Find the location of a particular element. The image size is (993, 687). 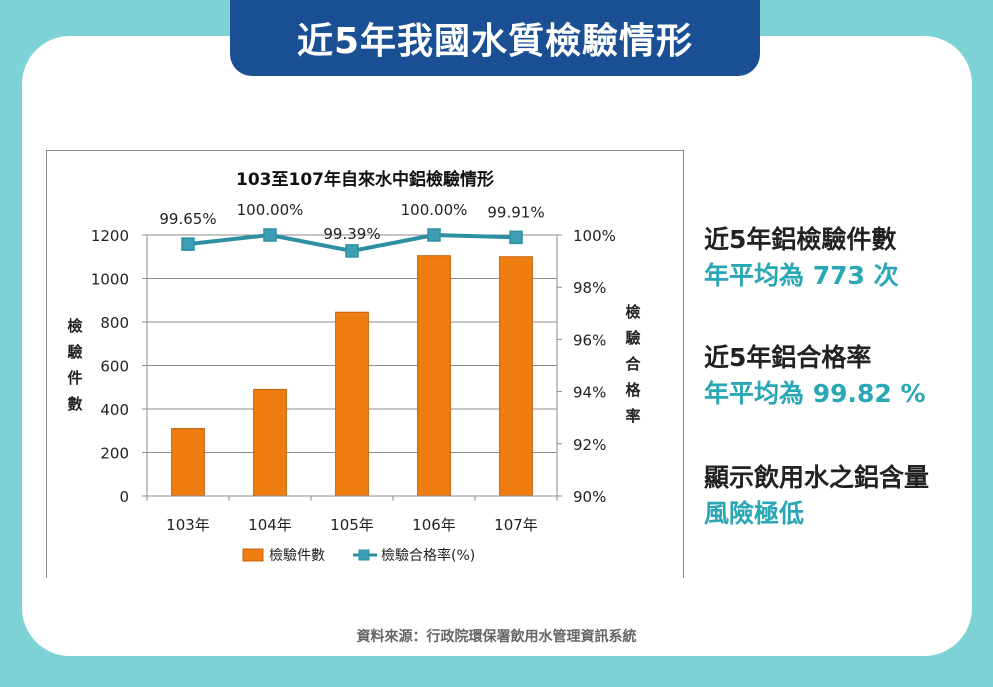

left-axis-label-char: 件 is located at coordinates (74, 378).